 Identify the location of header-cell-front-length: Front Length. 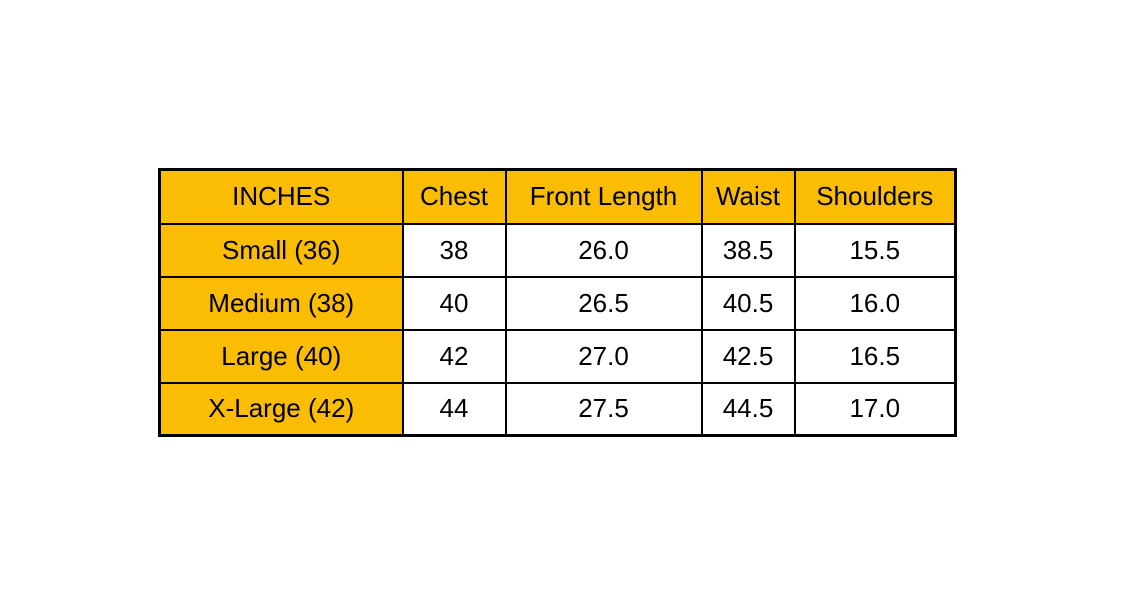
(603, 196).